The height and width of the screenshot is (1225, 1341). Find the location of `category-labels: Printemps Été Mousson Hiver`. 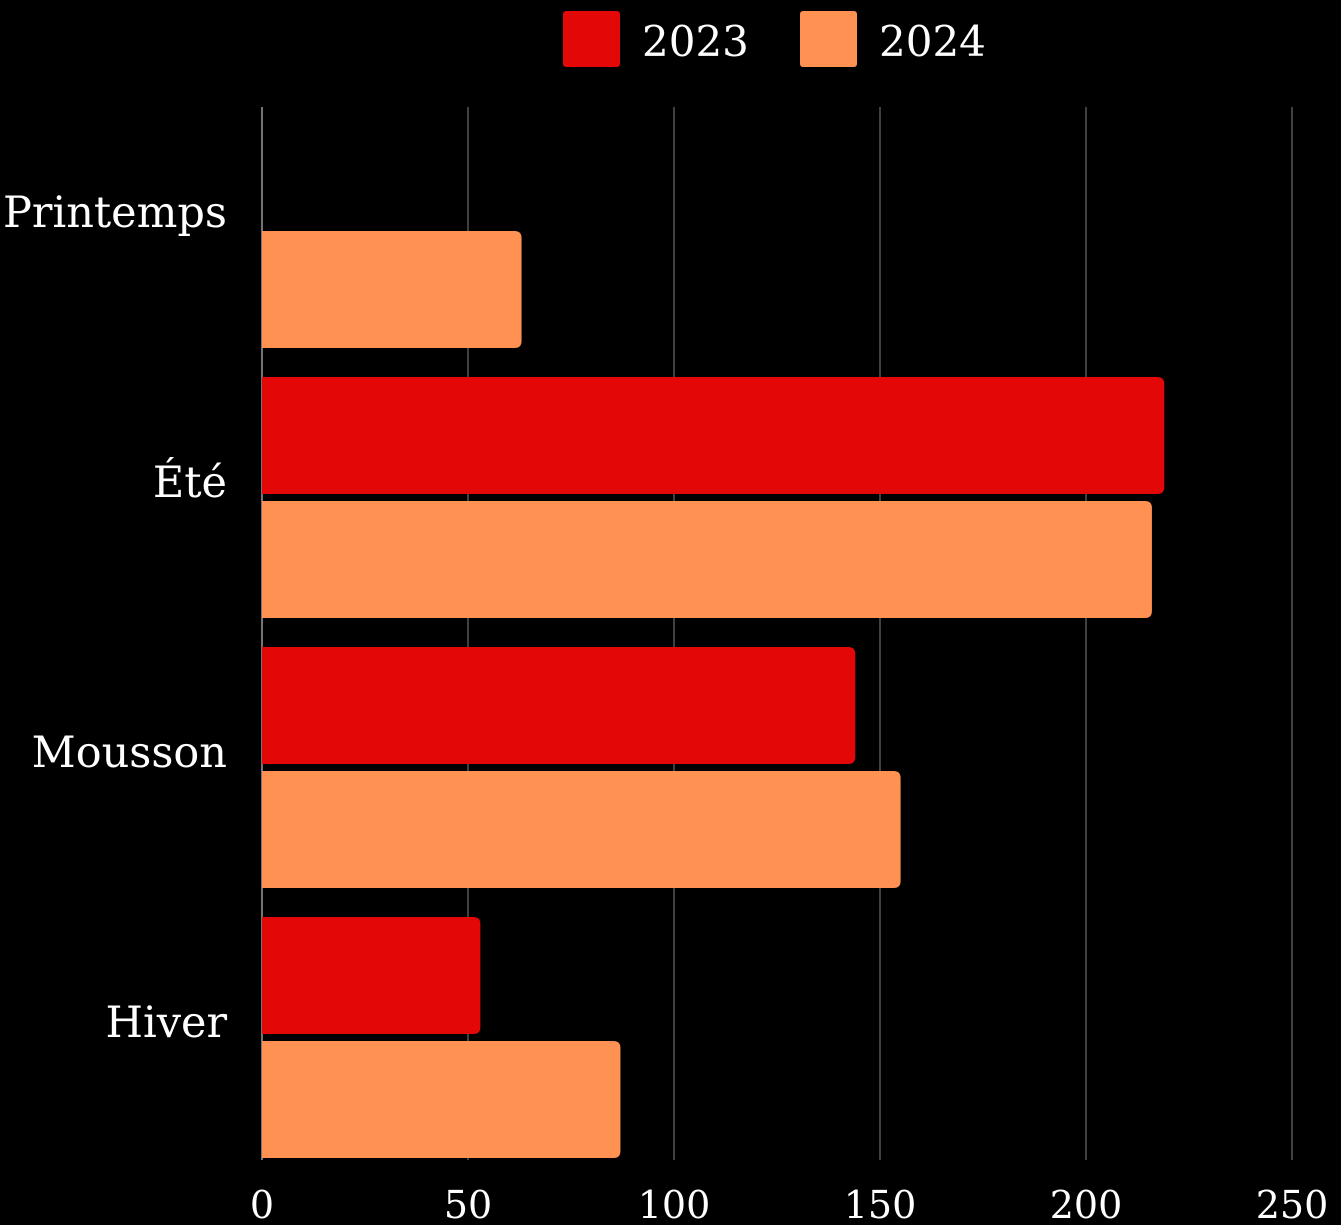

category-labels: Printemps Été Mousson Hiver is located at coordinates (115, 618).